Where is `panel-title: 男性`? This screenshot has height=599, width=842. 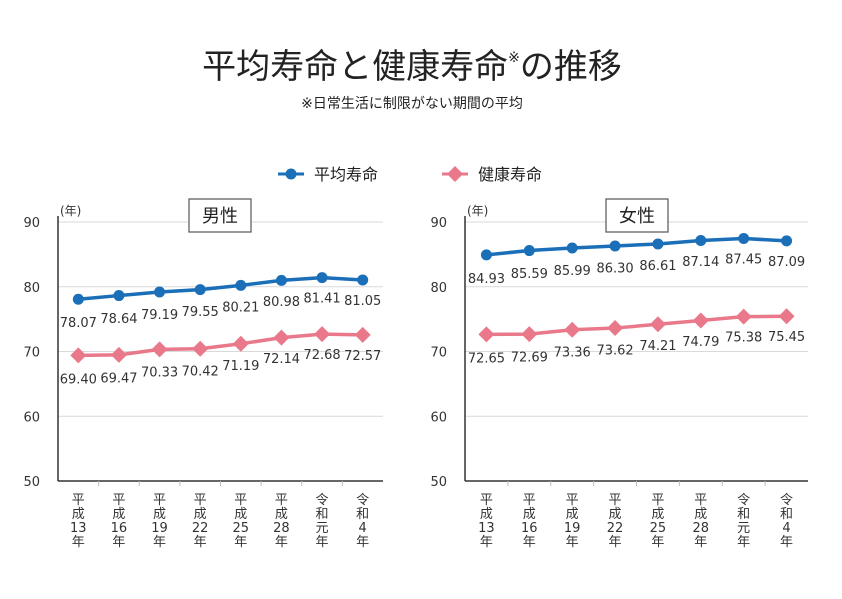 panel-title: 男性 is located at coordinates (220, 216).